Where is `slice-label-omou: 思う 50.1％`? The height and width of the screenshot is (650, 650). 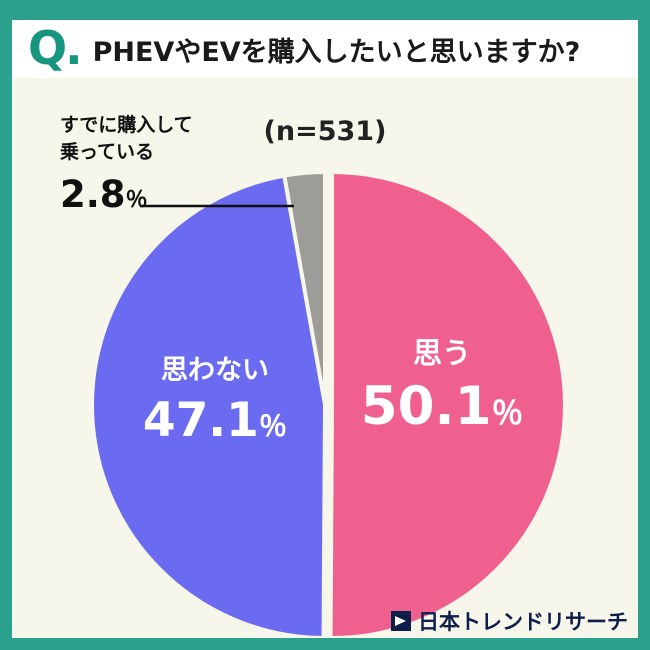 slice-label-omou: 思う 50.1％ is located at coordinates (442, 383).